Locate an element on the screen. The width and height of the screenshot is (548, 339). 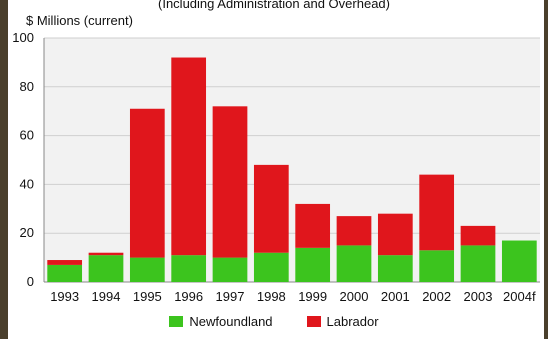
x-tick-label-1994: 1994 is located at coordinates (106, 296).